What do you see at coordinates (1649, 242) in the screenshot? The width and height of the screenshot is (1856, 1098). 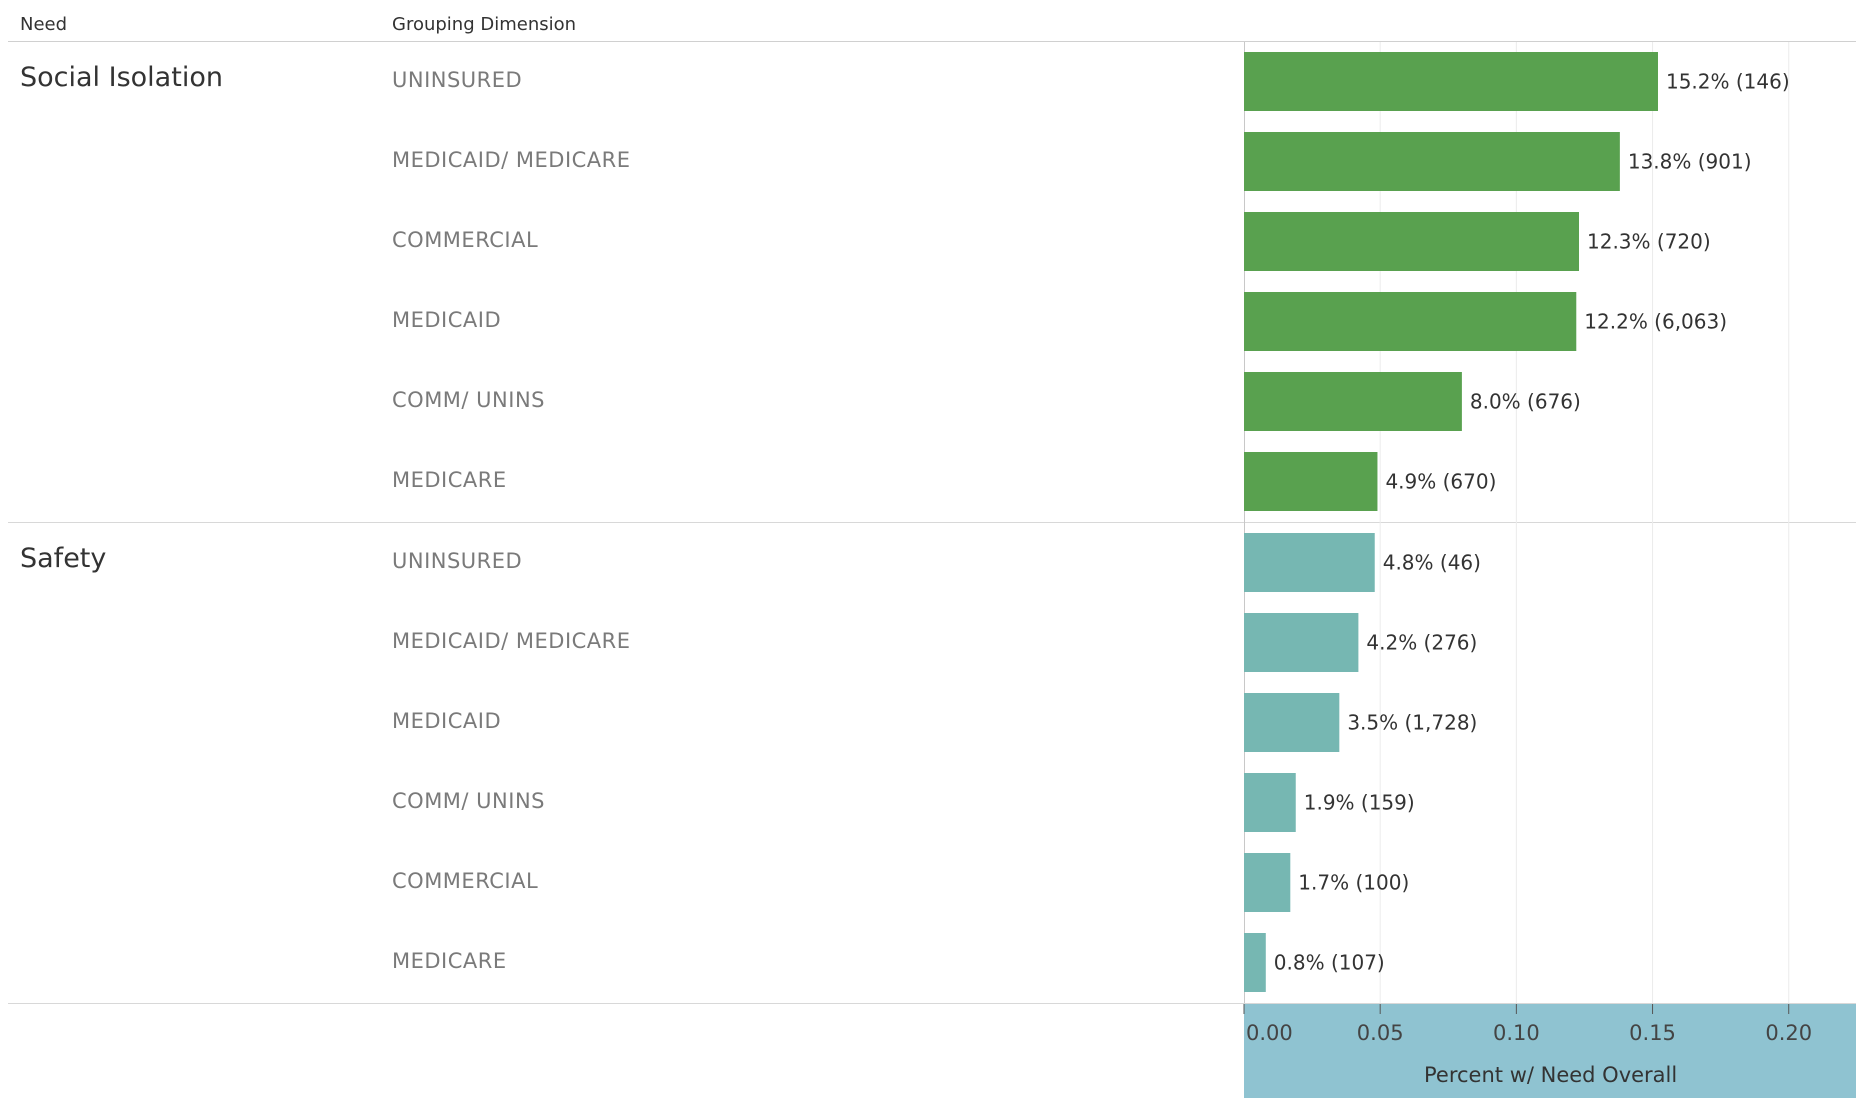 I see `bar-value-label: 12.3% (720)` at bounding box center [1649, 242].